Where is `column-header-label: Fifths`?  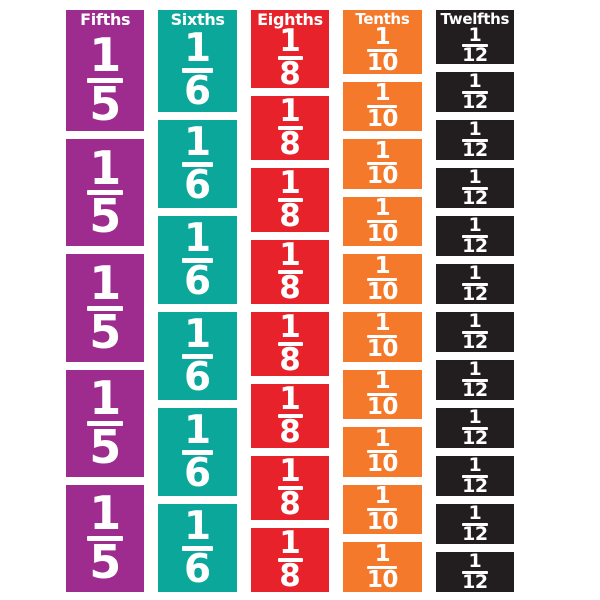 column-header-label: Fifths is located at coordinates (105, 19).